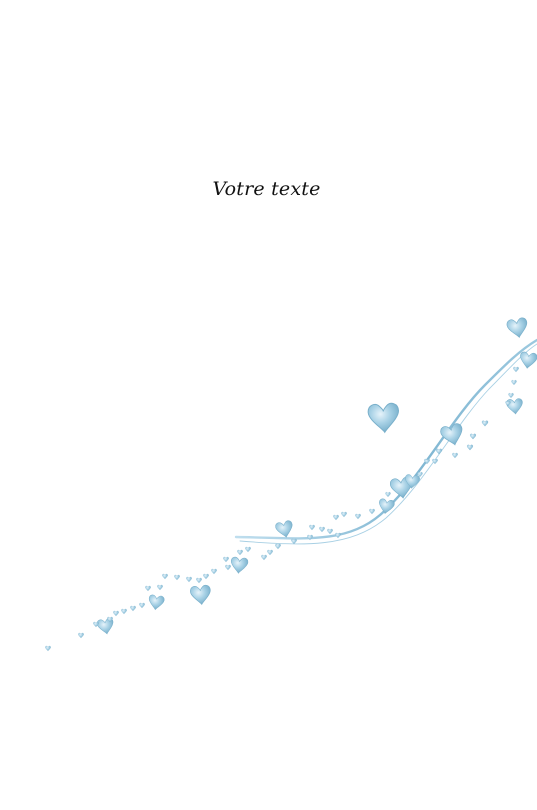 Image resolution: width=537 pixels, height=810 pixels. I want to click on card-title: Votre texte, so click(268, 189).